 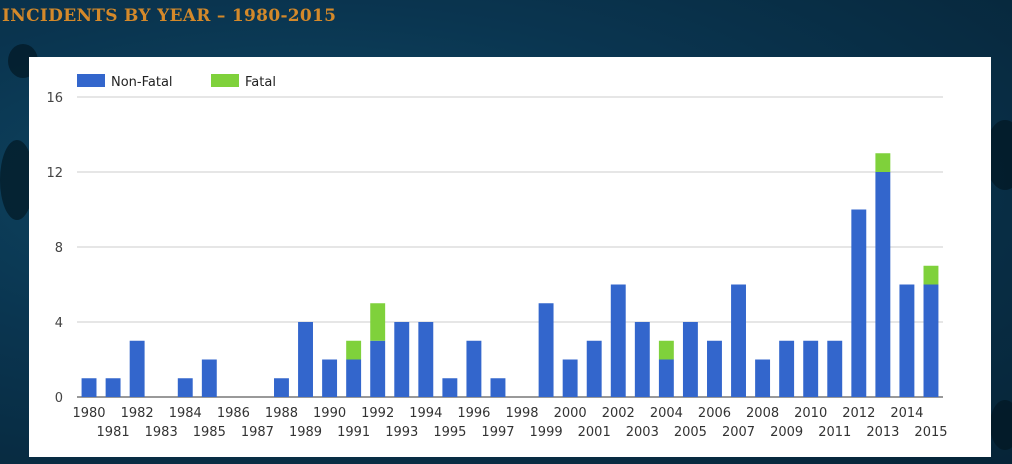 I want to click on x-tick-label: 1985, so click(x=209, y=432).